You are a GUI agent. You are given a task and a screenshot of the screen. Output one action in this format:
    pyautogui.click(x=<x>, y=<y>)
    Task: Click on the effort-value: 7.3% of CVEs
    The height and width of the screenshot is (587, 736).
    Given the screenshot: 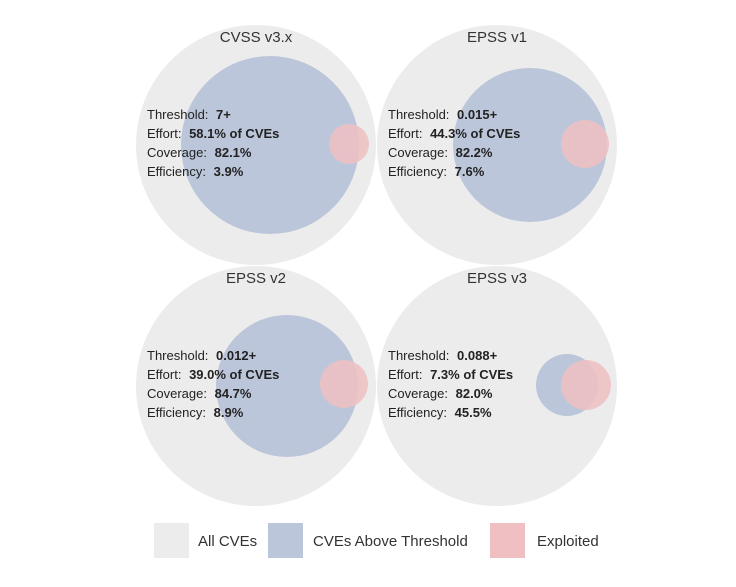 What is the action you would take?
    pyautogui.click(x=471, y=374)
    